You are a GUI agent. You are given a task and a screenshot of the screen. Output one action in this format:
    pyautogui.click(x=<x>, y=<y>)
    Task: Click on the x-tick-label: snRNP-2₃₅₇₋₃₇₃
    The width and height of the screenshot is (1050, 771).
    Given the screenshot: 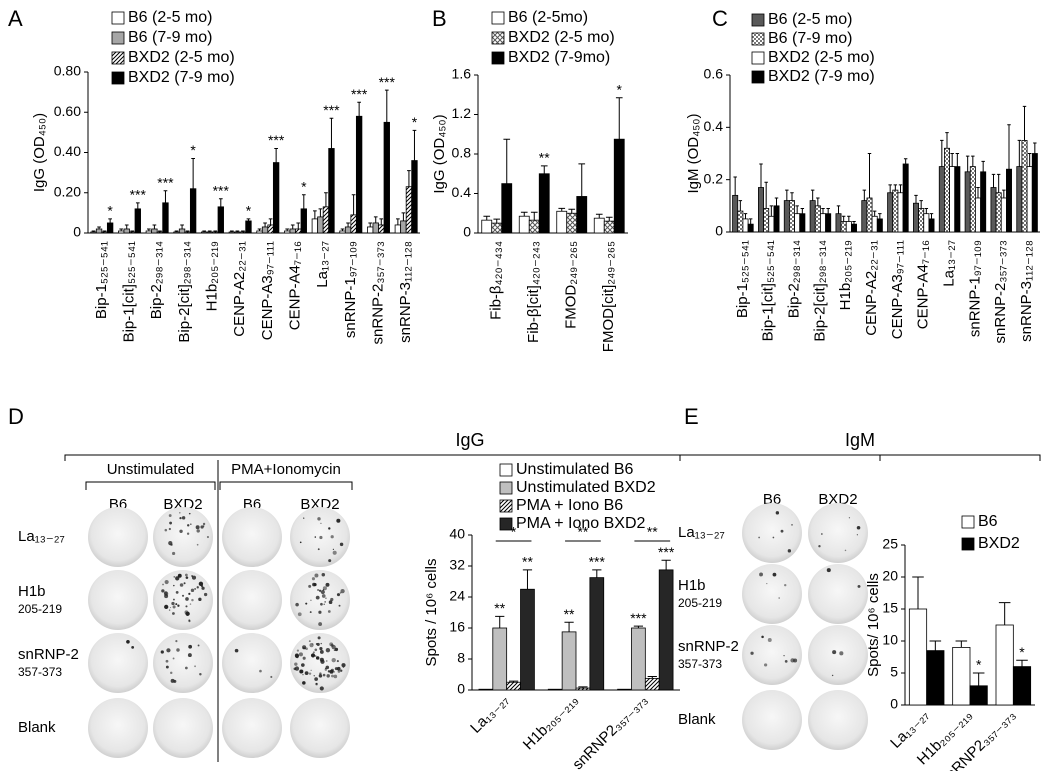 What is the action you would take?
    pyautogui.click(x=1000, y=291)
    